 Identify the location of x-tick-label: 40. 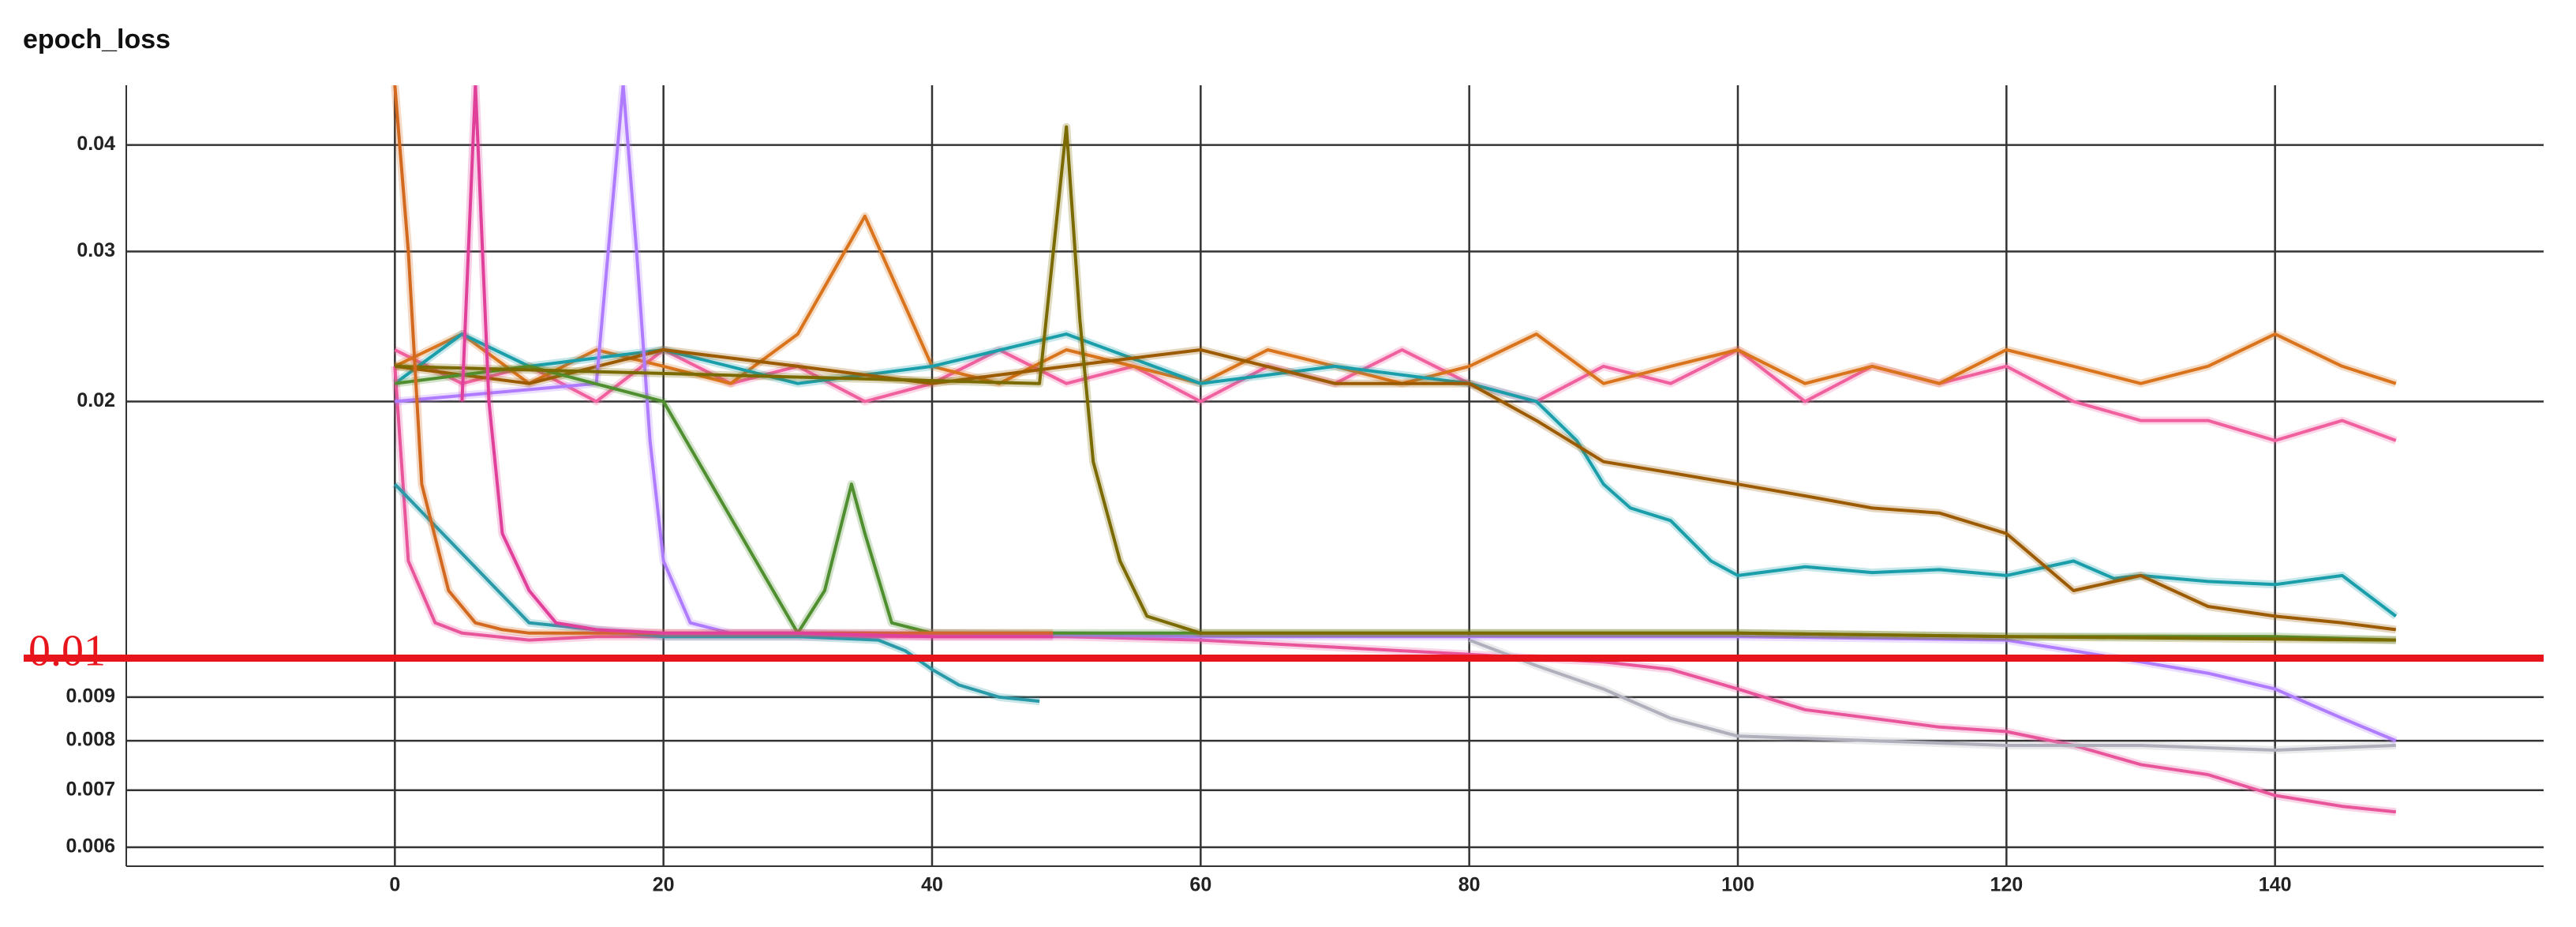
(932, 885).